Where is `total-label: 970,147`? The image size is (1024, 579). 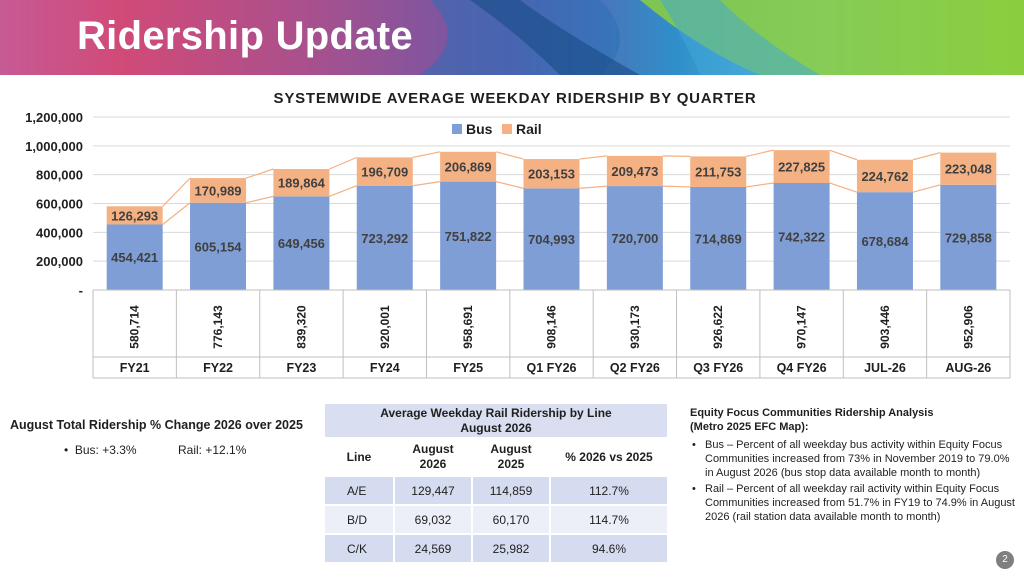 total-label: 970,147 is located at coordinates (802, 327).